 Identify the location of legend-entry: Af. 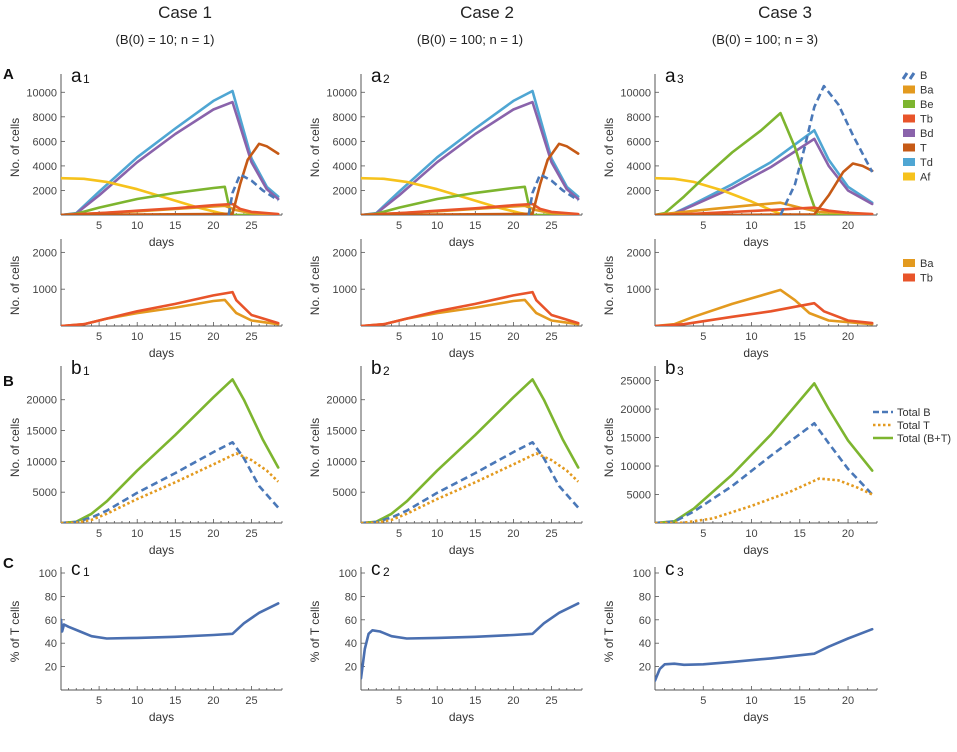
(917, 178).